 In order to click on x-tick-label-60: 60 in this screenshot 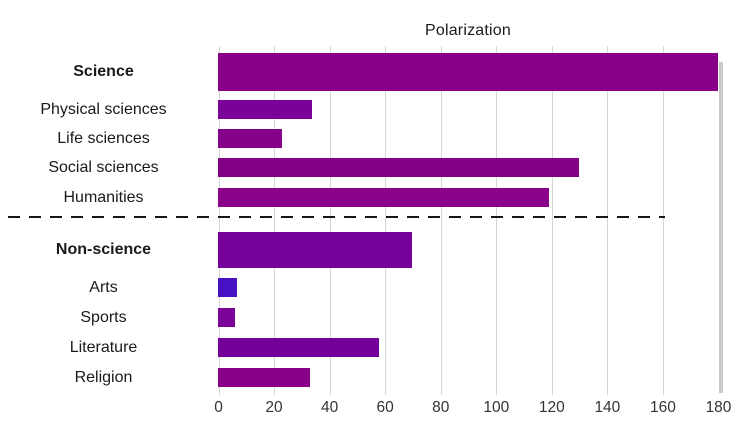, I will do `click(385, 407)`.